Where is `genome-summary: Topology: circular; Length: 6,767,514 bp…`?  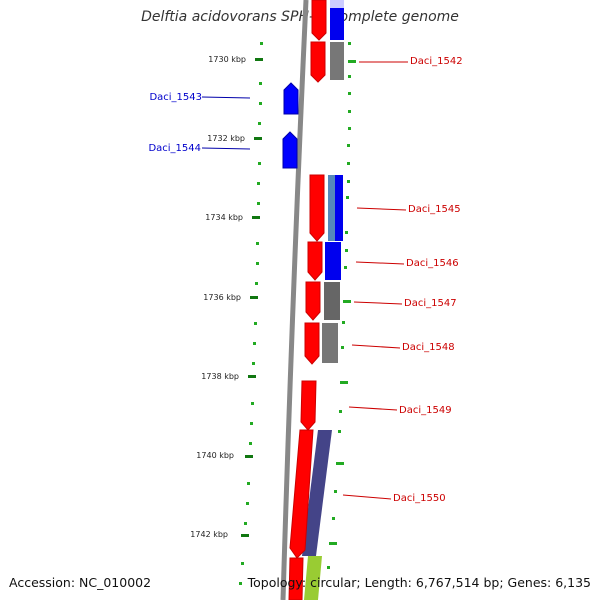
genome-summary: Topology: circular; Length: 6,767,514 bp… is located at coordinates (419, 582).